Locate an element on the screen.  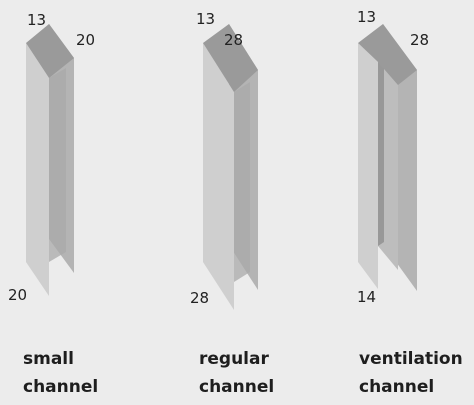
regular-channel-top-face is located at coordinates (230, 58).